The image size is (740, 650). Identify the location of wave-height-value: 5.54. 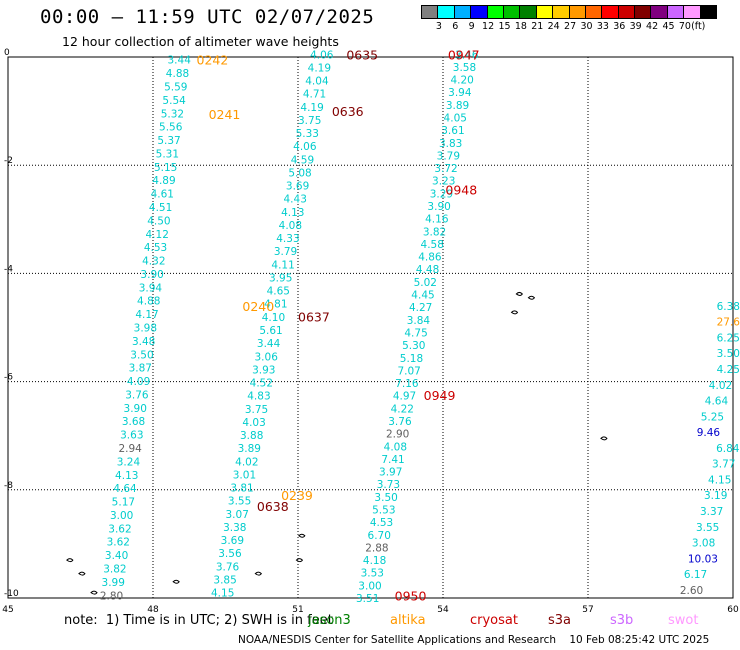
(174, 101).